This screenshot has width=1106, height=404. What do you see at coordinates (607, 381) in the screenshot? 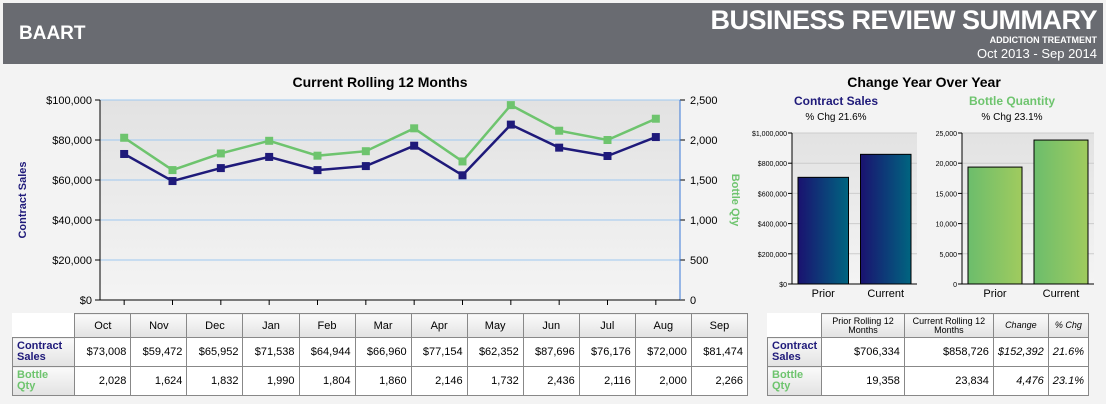
I see `table-cell: 2,116` at bounding box center [607, 381].